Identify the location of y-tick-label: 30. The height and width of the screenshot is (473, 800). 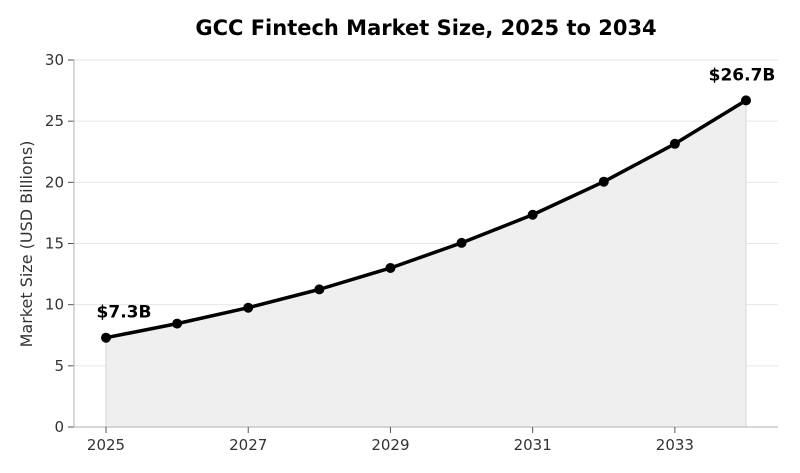
(54, 60).